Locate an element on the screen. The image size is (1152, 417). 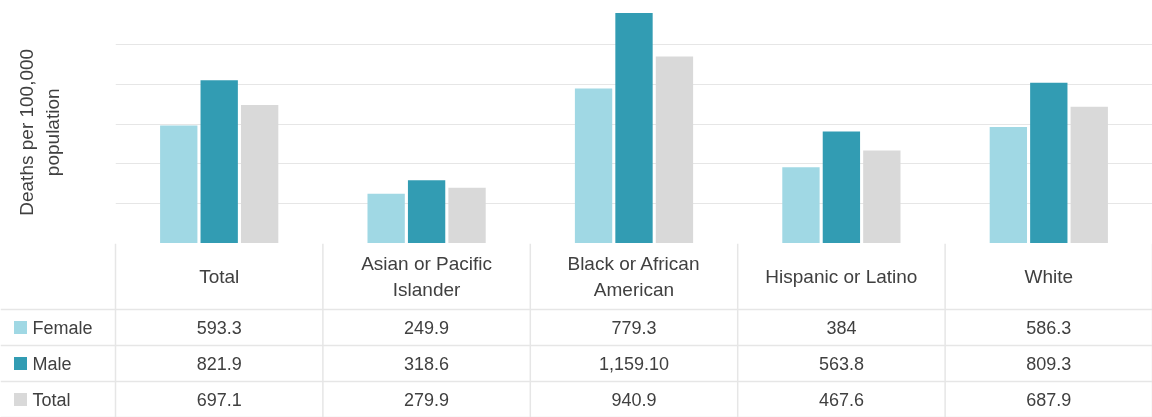
legend-label: Male is located at coordinates (52, 363).